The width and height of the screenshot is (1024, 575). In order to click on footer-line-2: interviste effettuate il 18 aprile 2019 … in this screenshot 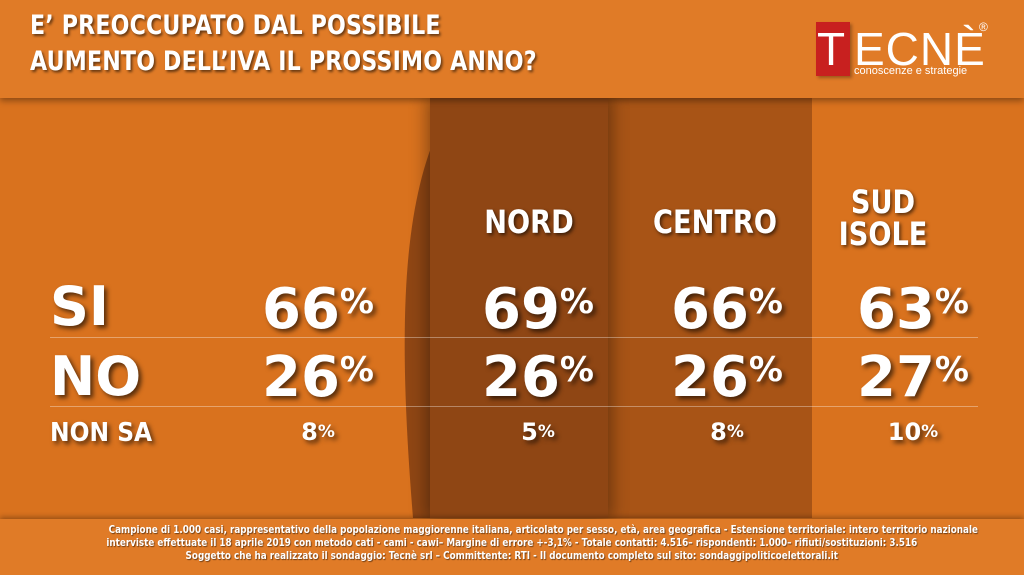, I will do `click(512, 543)`.